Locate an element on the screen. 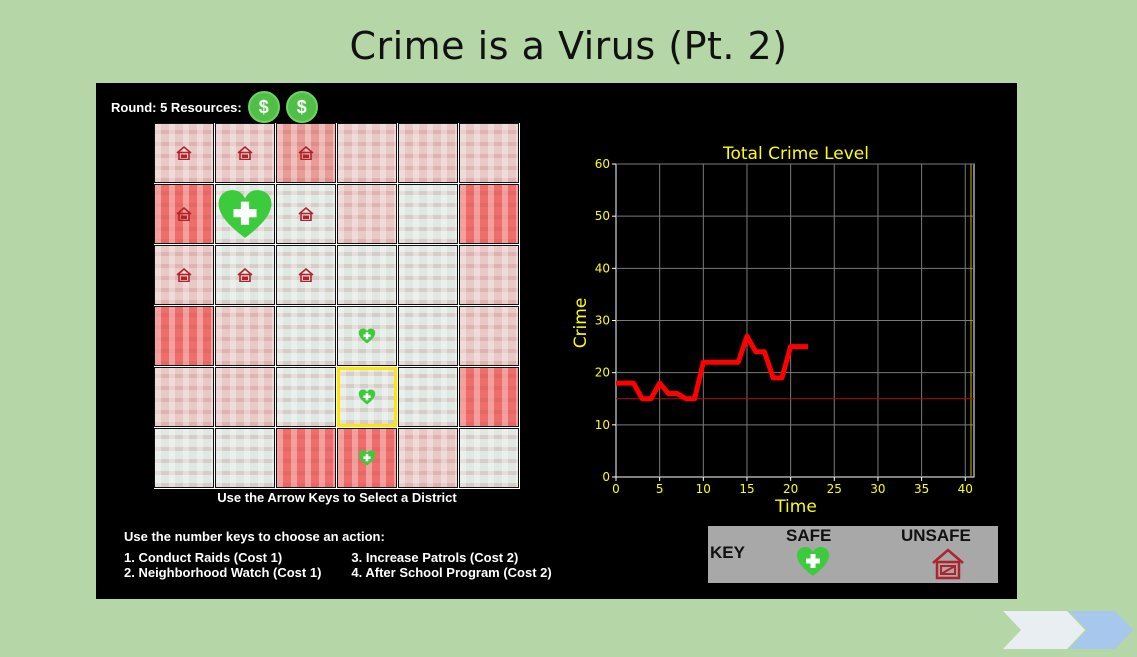 The width and height of the screenshot is (1137, 657). x-tick-label: 15 is located at coordinates (746, 489).